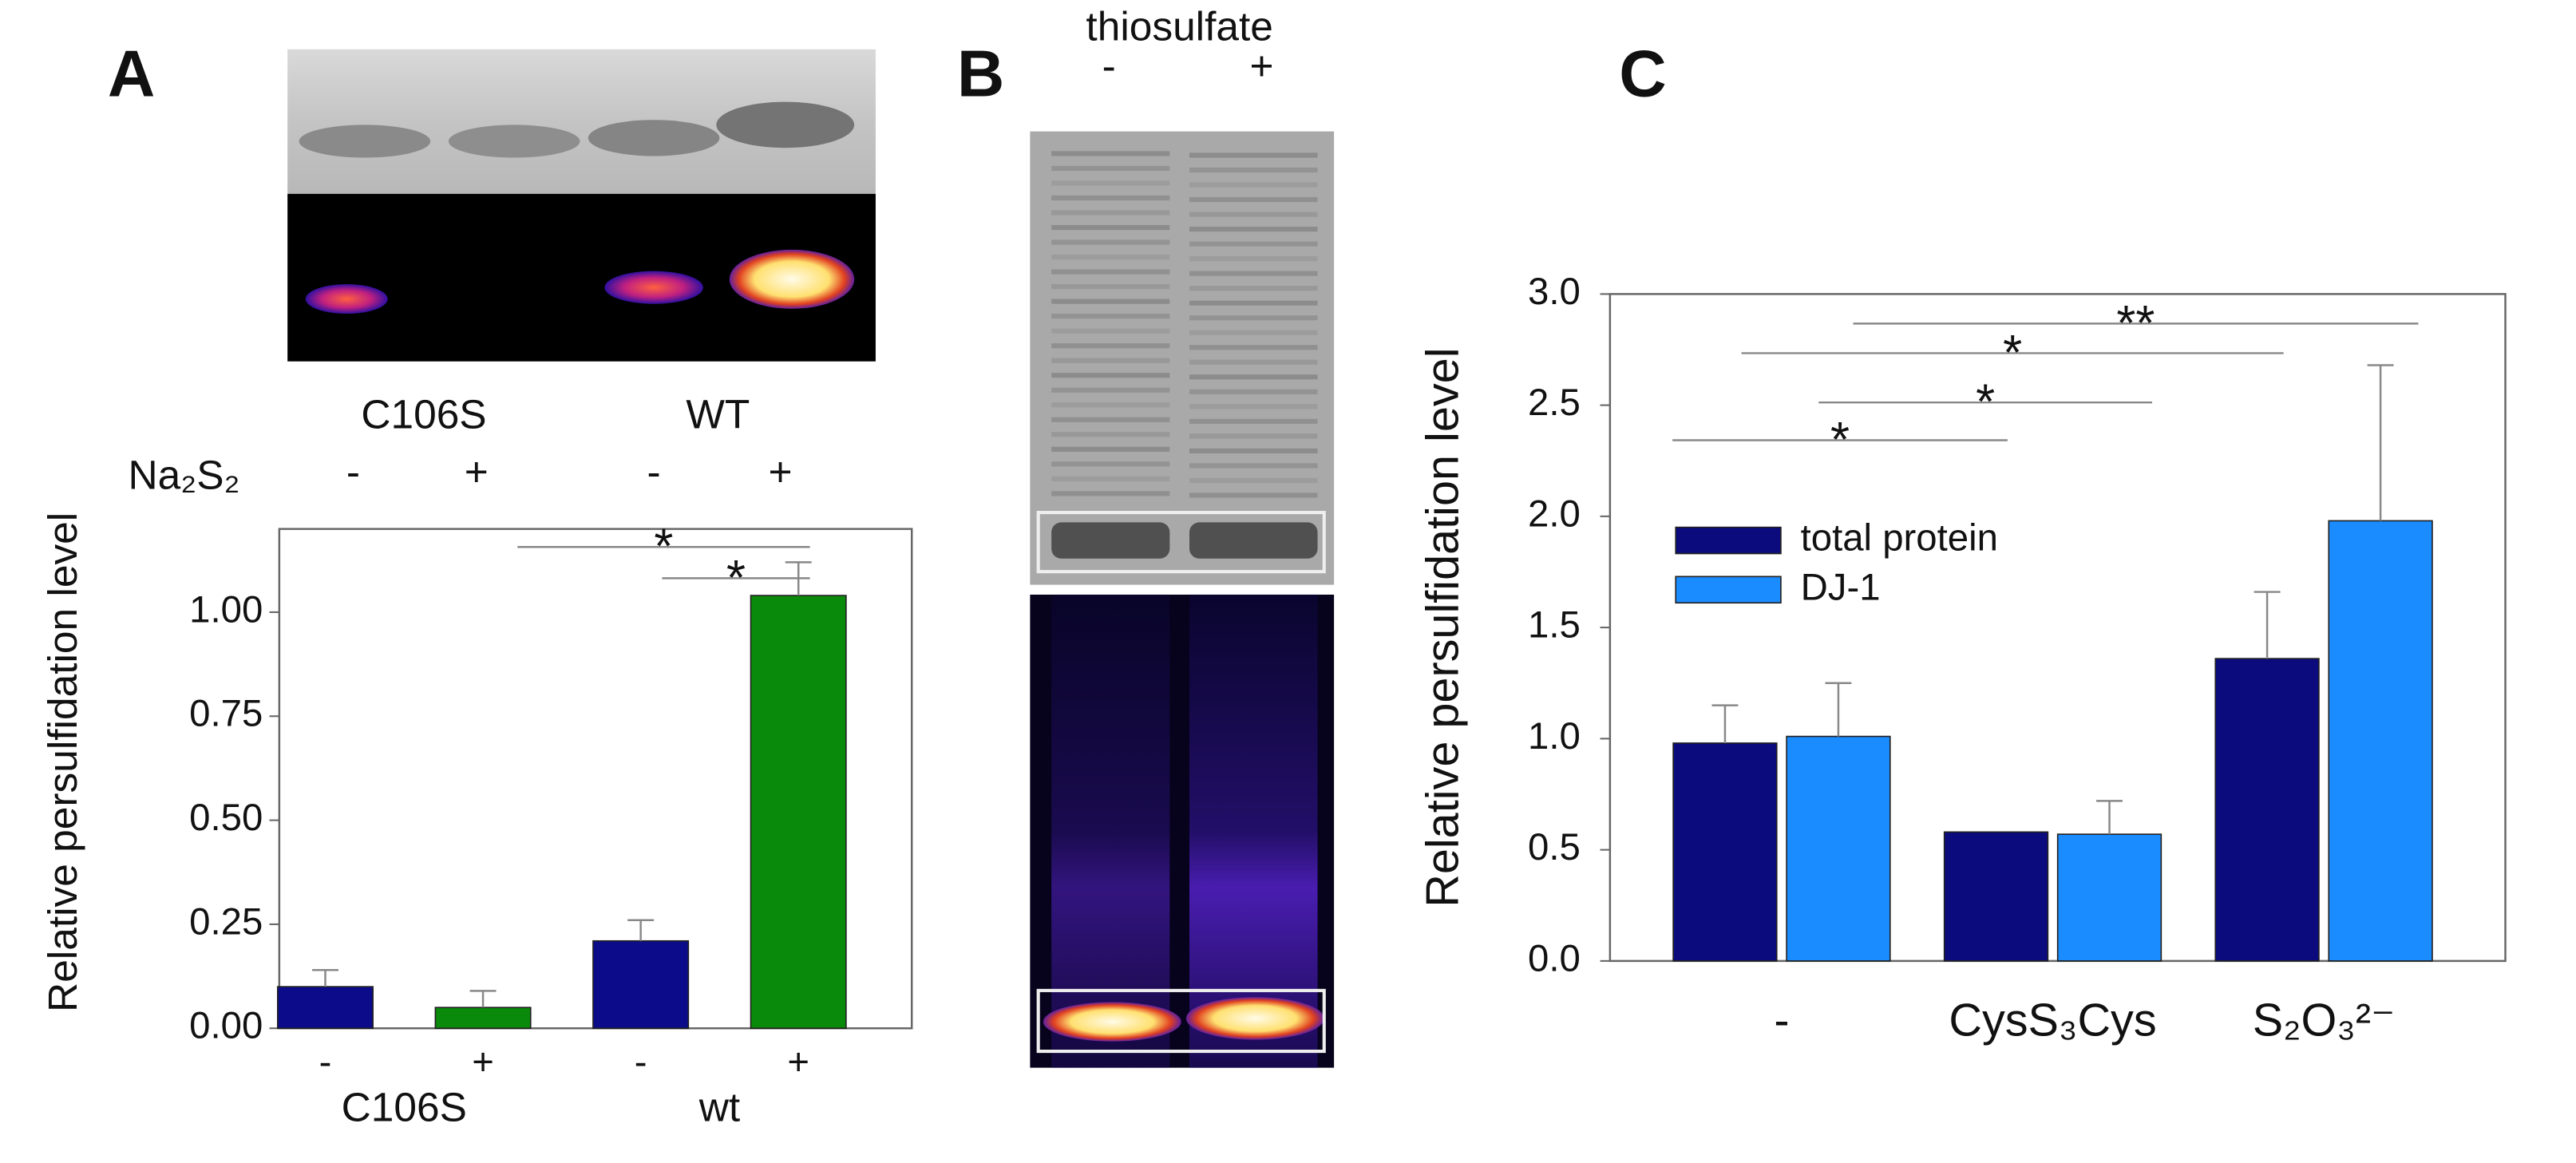 Image resolution: width=2576 pixels, height=1163 pixels. I want to click on lane-label: C106S, so click(424, 413).